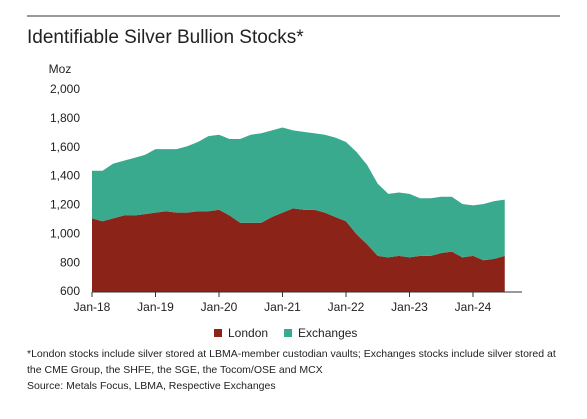 The height and width of the screenshot is (419, 587). What do you see at coordinates (70, 291) in the screenshot?
I see `y-tick-label: 600` at bounding box center [70, 291].